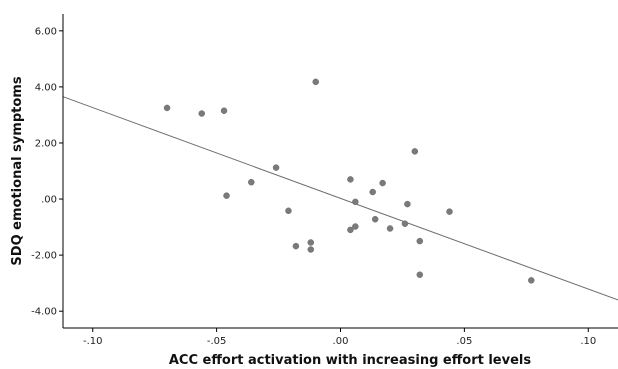 The image size is (618, 369). Describe the element at coordinates (17, 170) in the screenshot. I see `y-axis-title: SDQ emotional symptoms` at that location.